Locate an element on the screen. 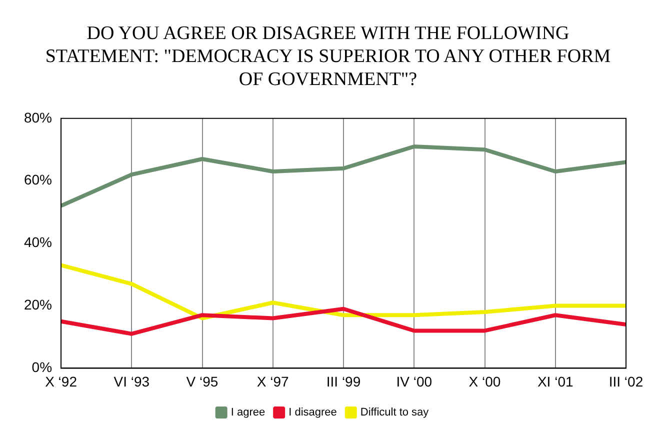  y-tick-label: 20% is located at coordinates (38, 304).